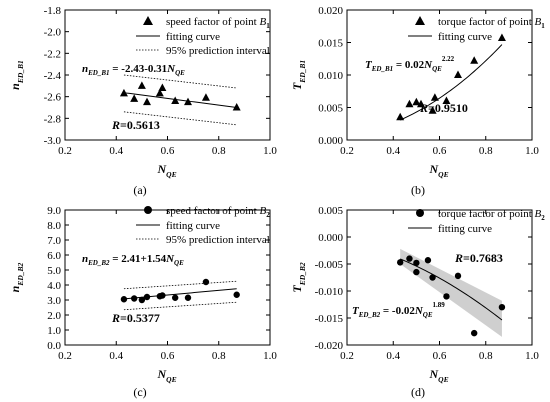 The image size is (550, 402). What do you see at coordinates (171, 379) in the screenshot?
I see `x-axis-title-sub: QE` at bounding box center [171, 379].